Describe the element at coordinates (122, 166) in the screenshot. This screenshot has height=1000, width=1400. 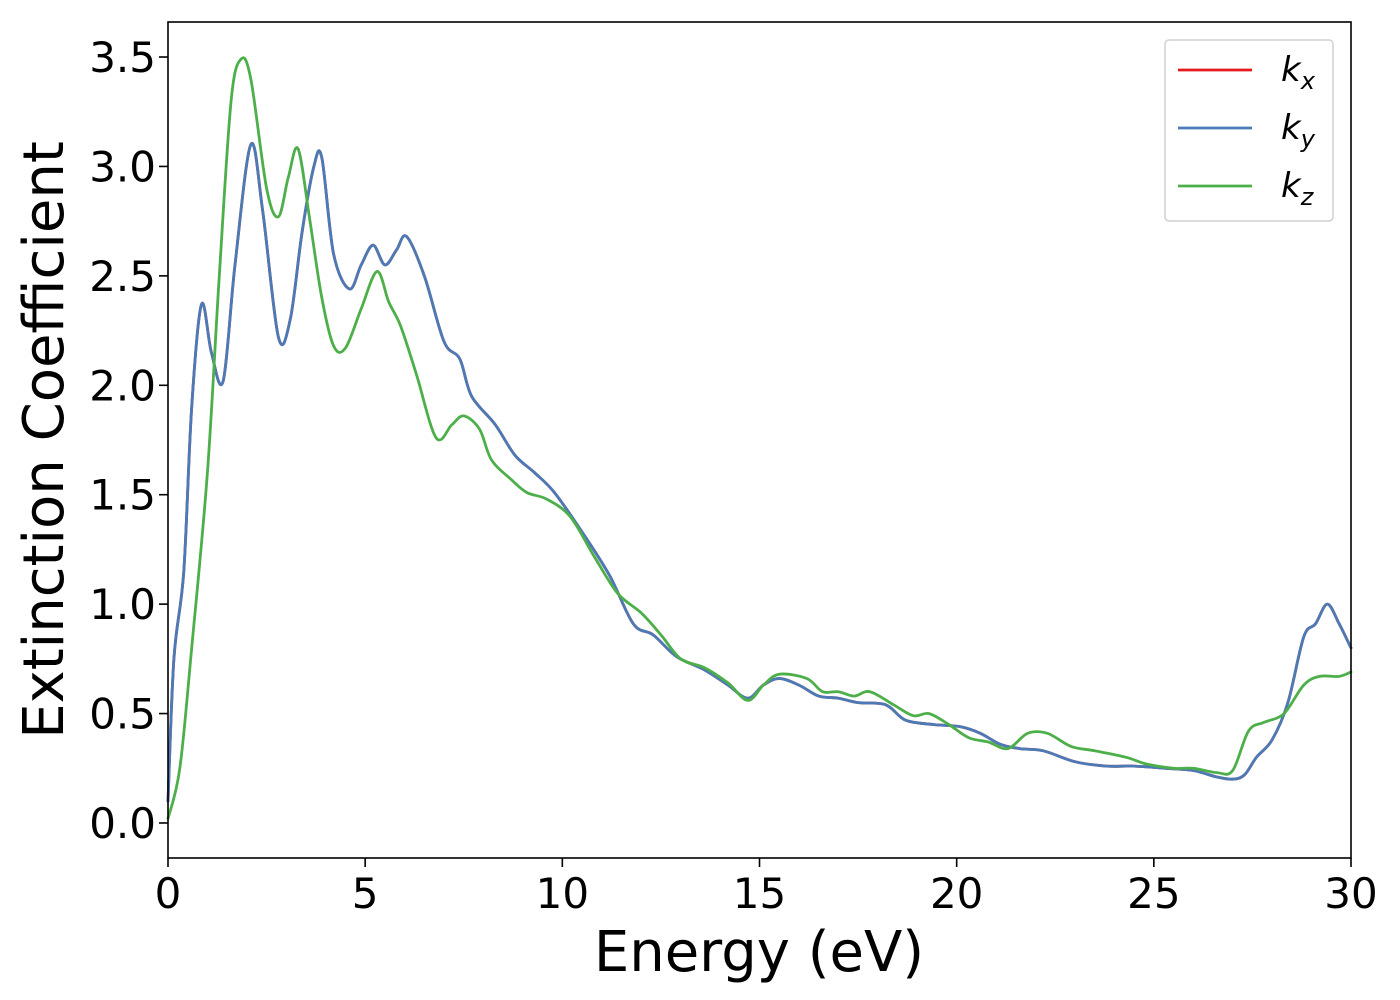
I see `y-tick-label: 3.0` at that location.